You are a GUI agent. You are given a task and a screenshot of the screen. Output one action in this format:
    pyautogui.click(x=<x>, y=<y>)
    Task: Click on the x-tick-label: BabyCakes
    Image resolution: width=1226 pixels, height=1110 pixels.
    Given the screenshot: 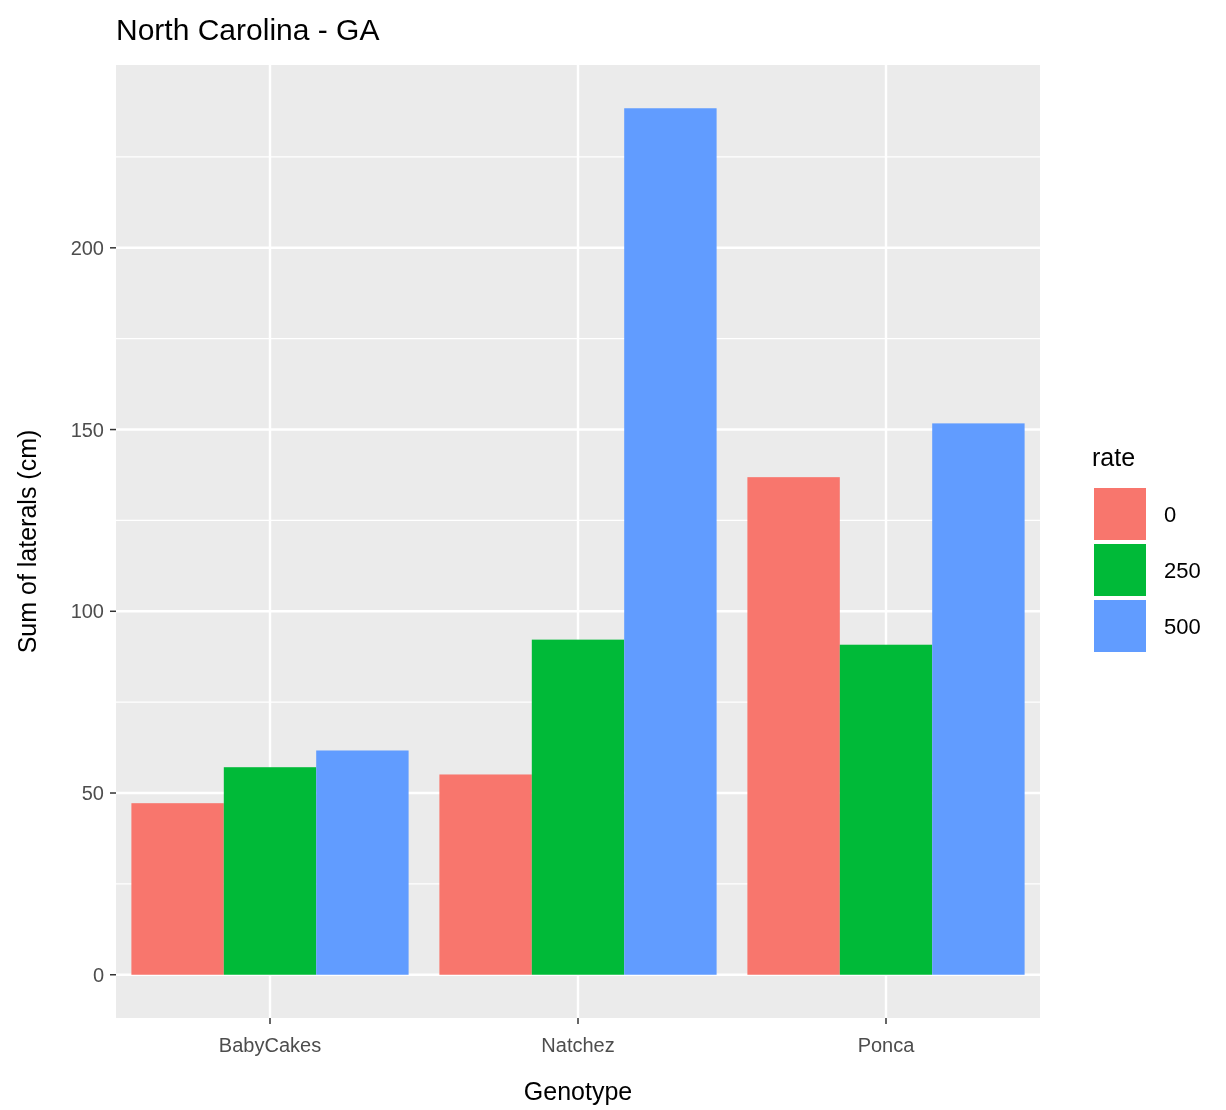 What is the action you would take?
    pyautogui.click(x=270, y=1045)
    